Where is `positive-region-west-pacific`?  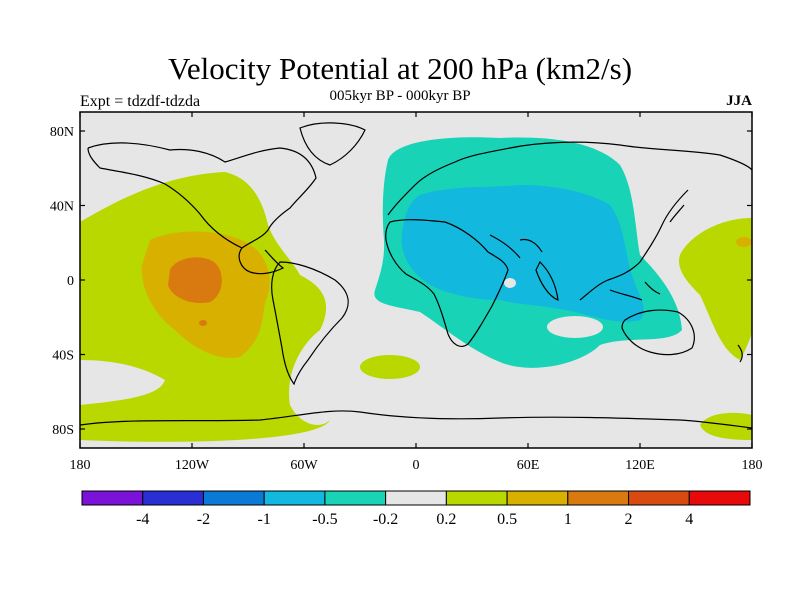
positive-region-west-pacific is located at coordinates (715, 289).